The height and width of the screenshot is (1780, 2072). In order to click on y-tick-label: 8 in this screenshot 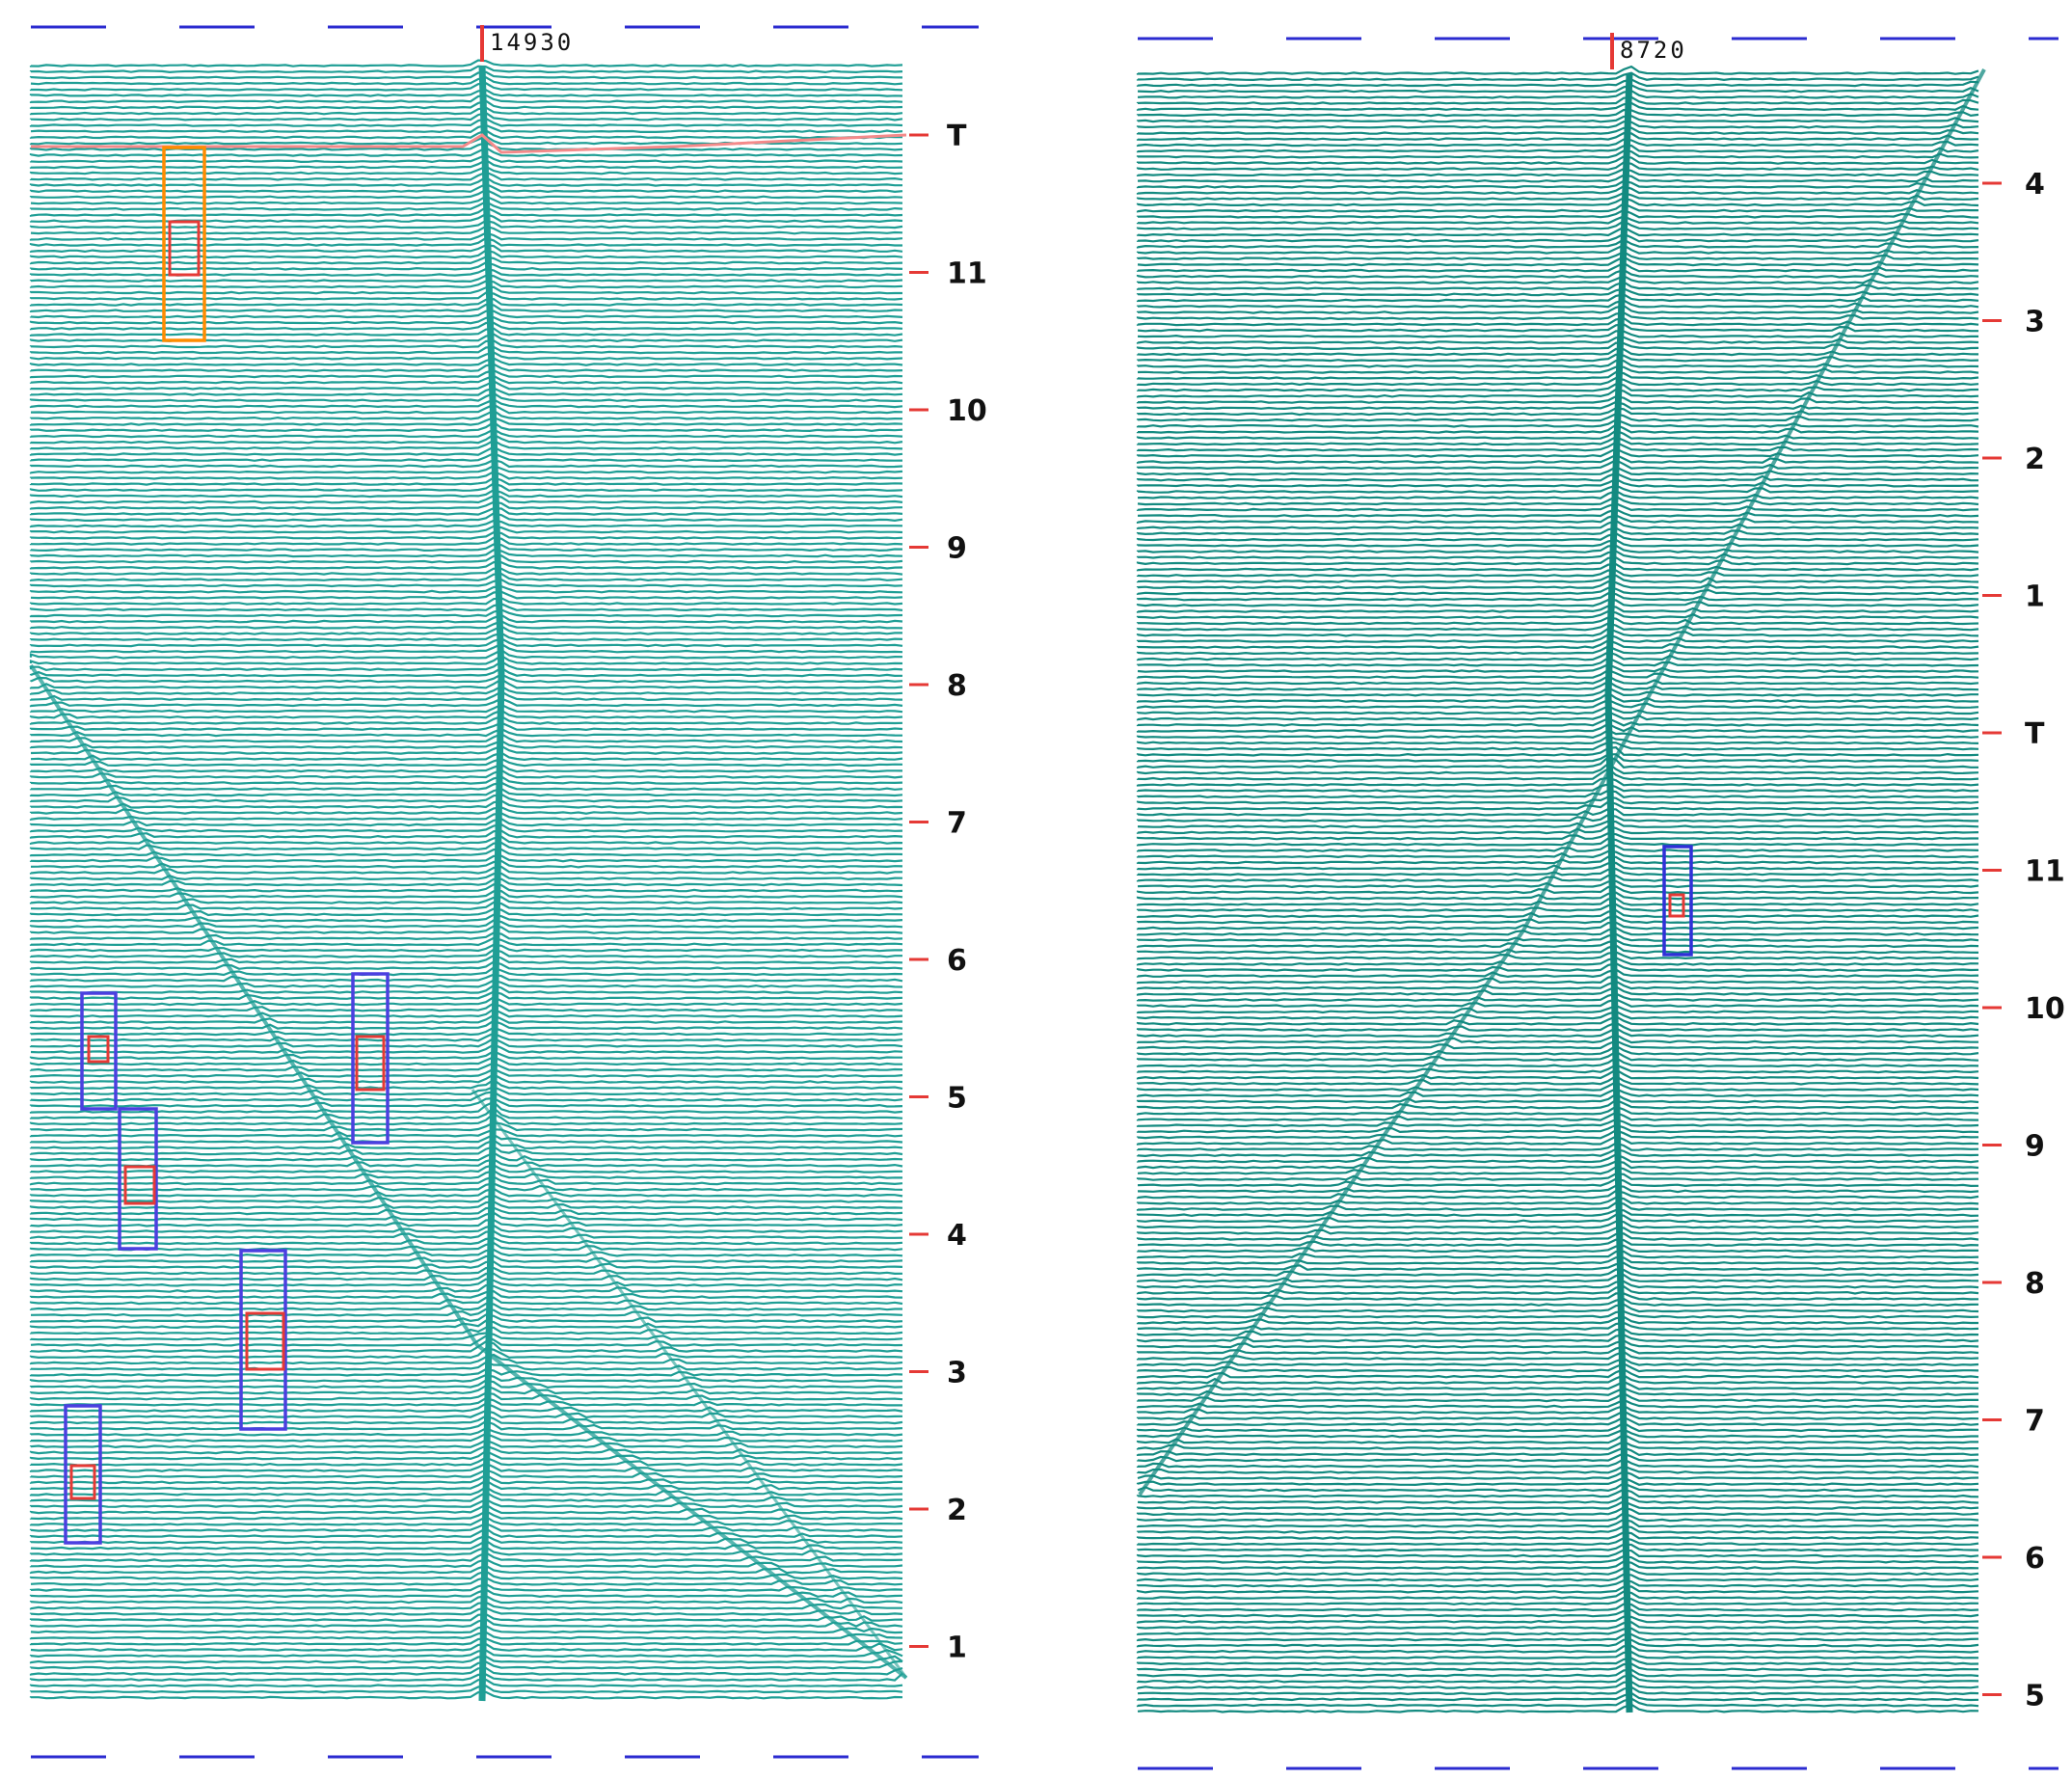, I will do `click(957, 686)`.